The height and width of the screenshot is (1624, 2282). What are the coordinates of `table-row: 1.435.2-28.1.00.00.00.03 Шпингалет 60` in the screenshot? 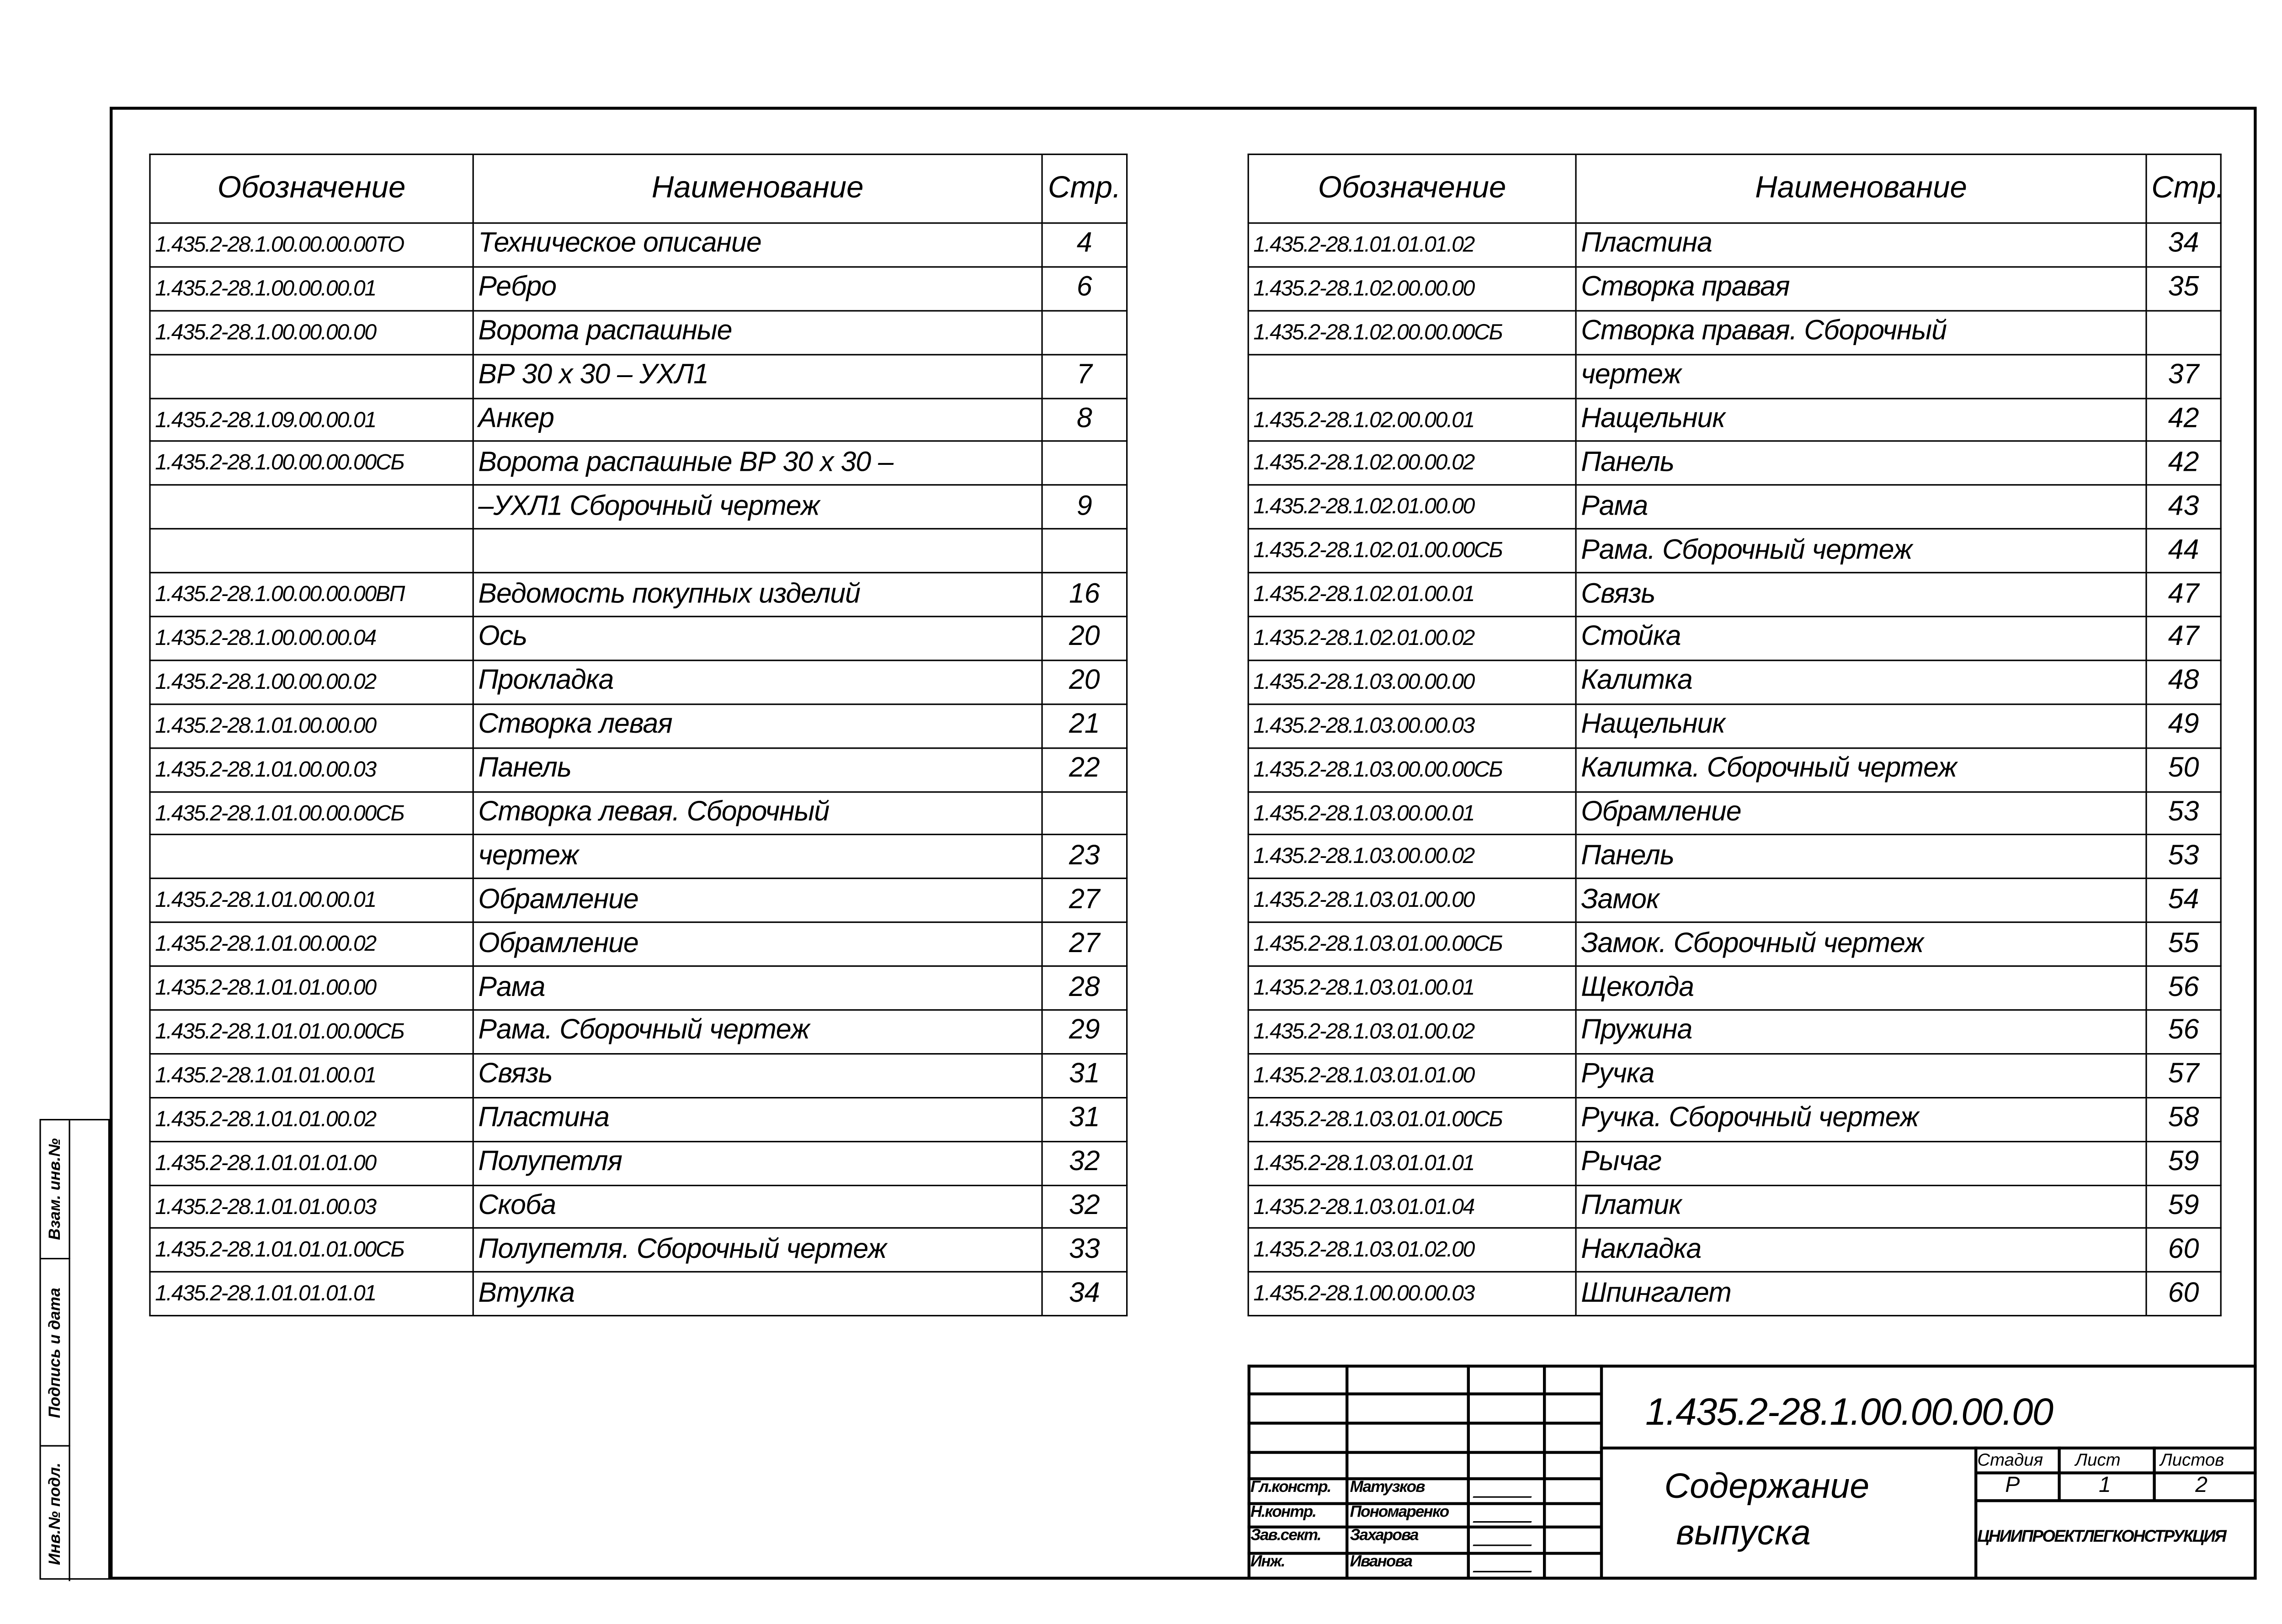 It's located at (1734, 1294).